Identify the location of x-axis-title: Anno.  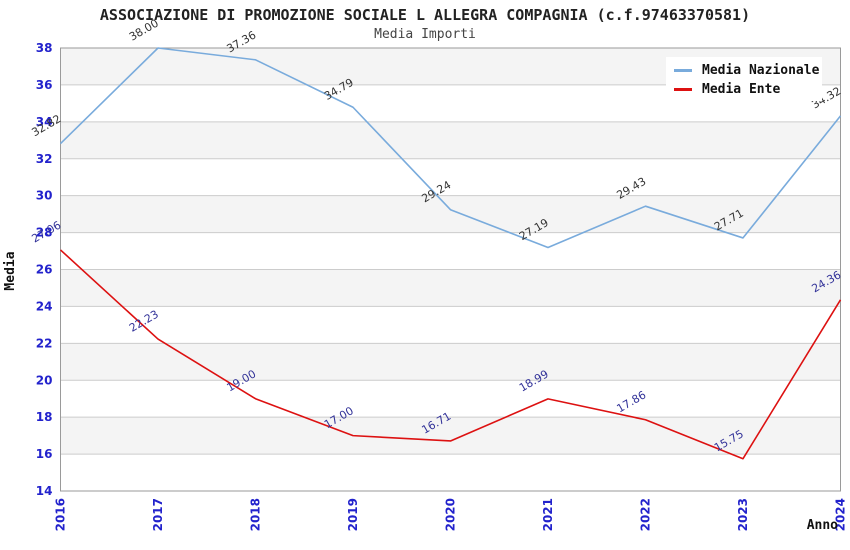
(822, 525).